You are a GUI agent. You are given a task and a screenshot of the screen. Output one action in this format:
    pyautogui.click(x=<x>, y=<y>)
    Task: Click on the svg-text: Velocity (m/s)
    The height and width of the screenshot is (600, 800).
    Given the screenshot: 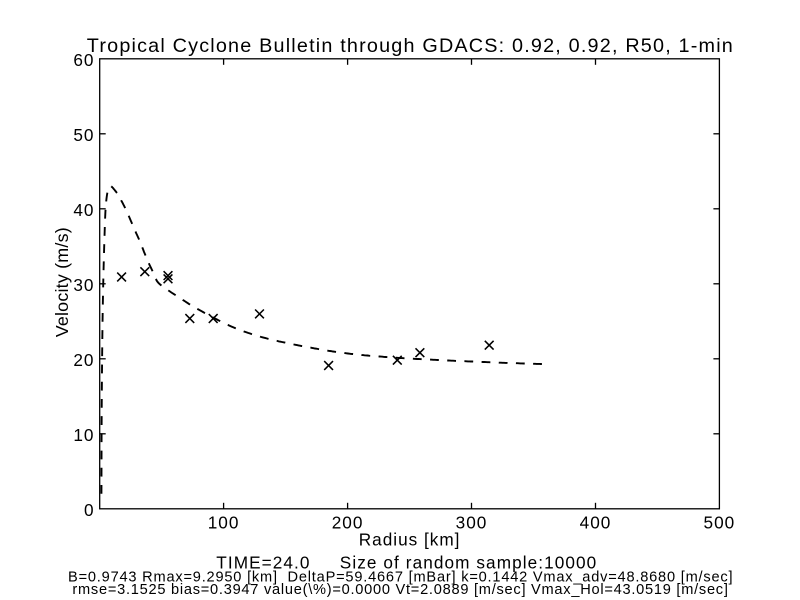 What is the action you would take?
    pyautogui.click(x=62, y=282)
    